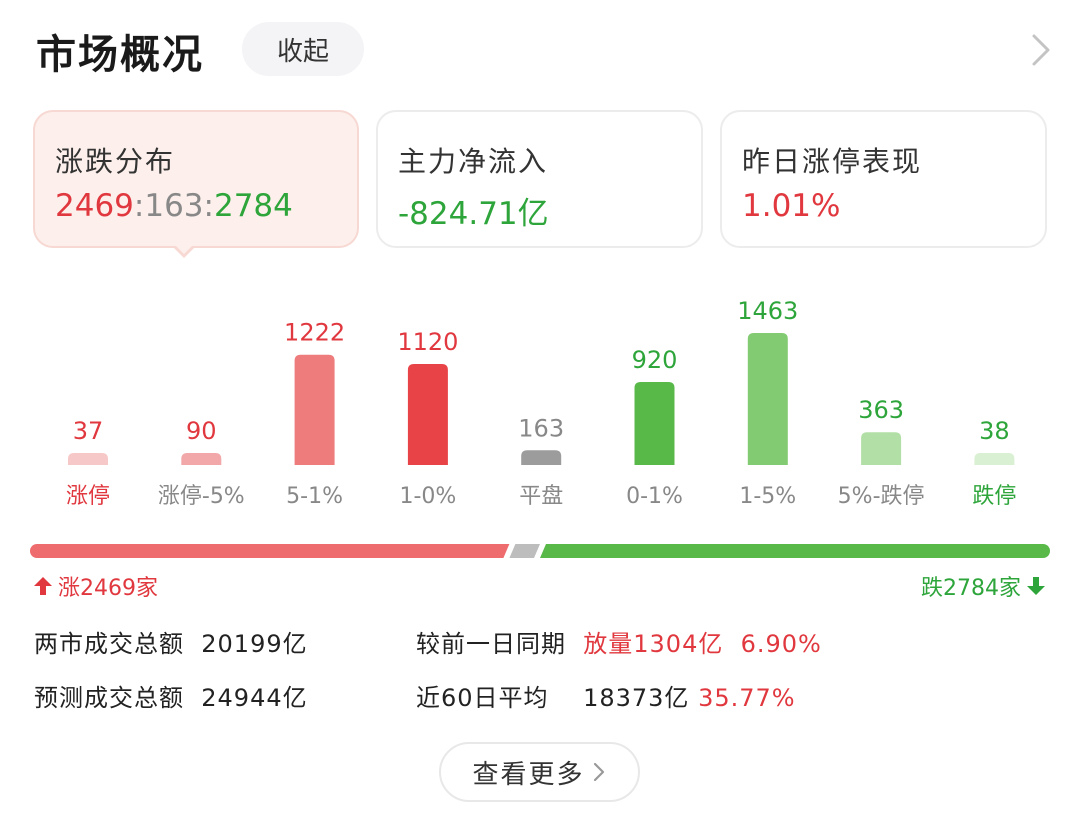 The image size is (1079, 834). I want to click on view-more-label: 查看更多, so click(528, 774).